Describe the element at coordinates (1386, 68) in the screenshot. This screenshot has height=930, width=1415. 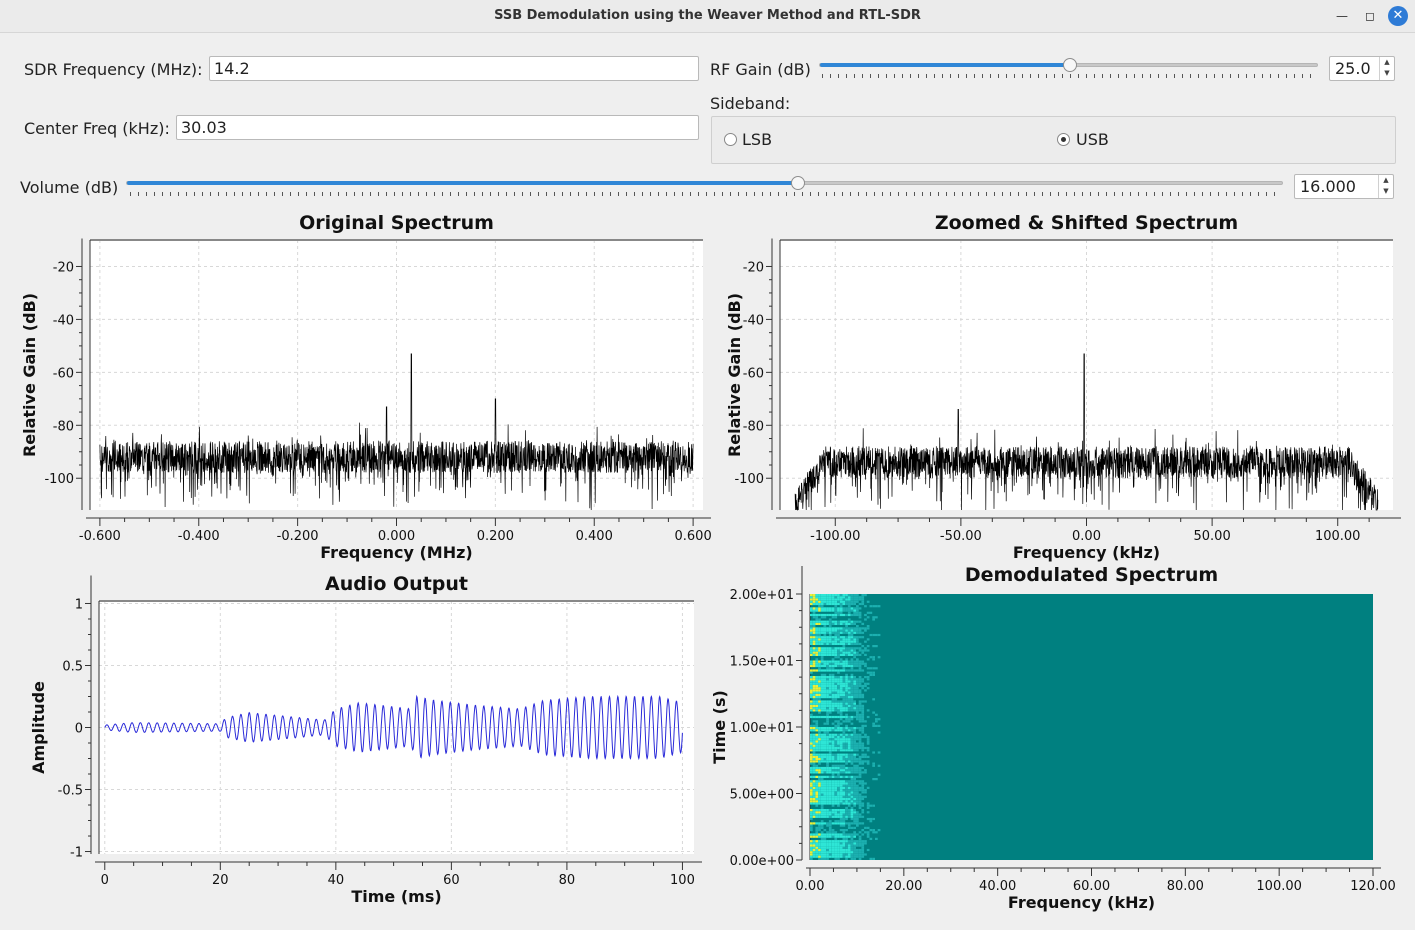
I see `rf-gain-spin-arrows: ▲ ▼` at that location.